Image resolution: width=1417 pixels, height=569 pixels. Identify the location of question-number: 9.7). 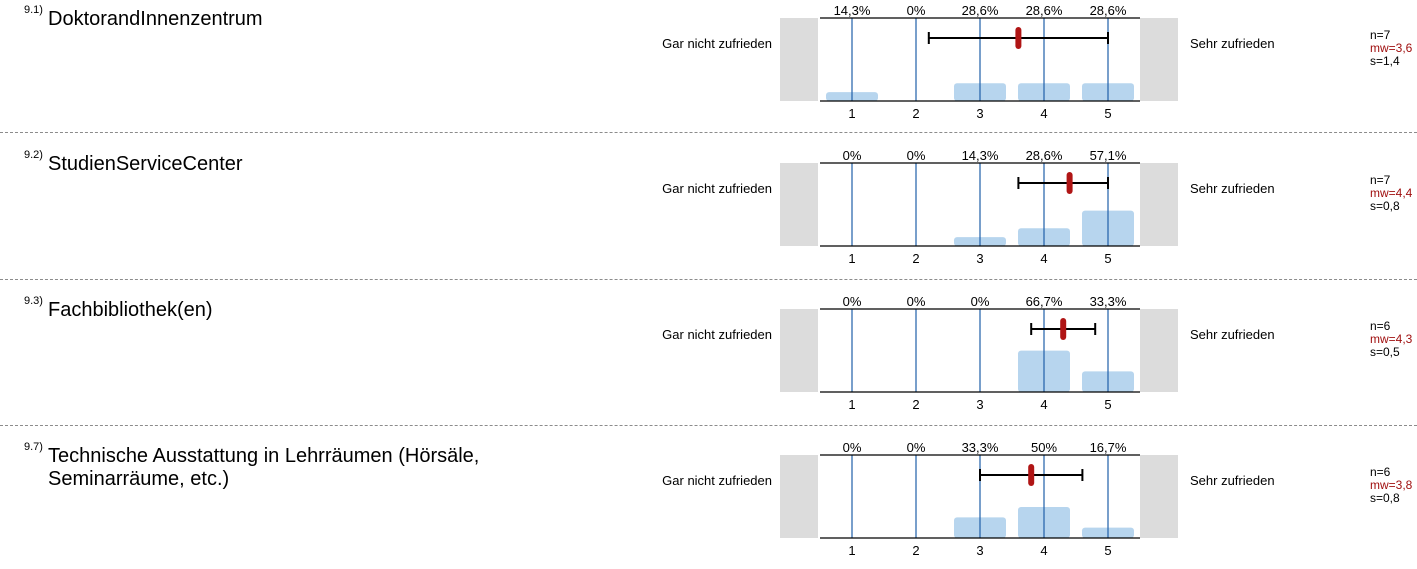
(33, 447).